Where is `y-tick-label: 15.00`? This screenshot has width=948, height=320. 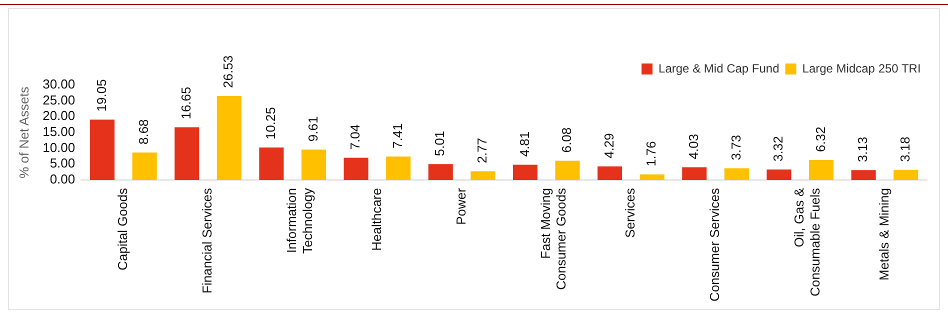
y-tick-label: 15.00 is located at coordinates (59, 132).